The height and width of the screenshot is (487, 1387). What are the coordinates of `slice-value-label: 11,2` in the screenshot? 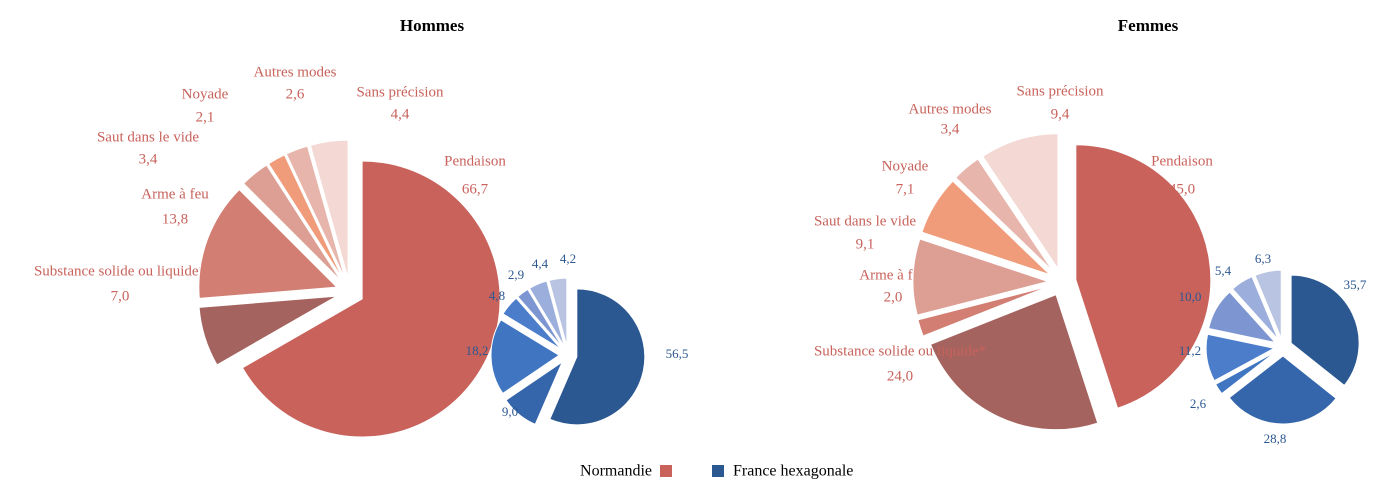 It's located at (1190, 350).